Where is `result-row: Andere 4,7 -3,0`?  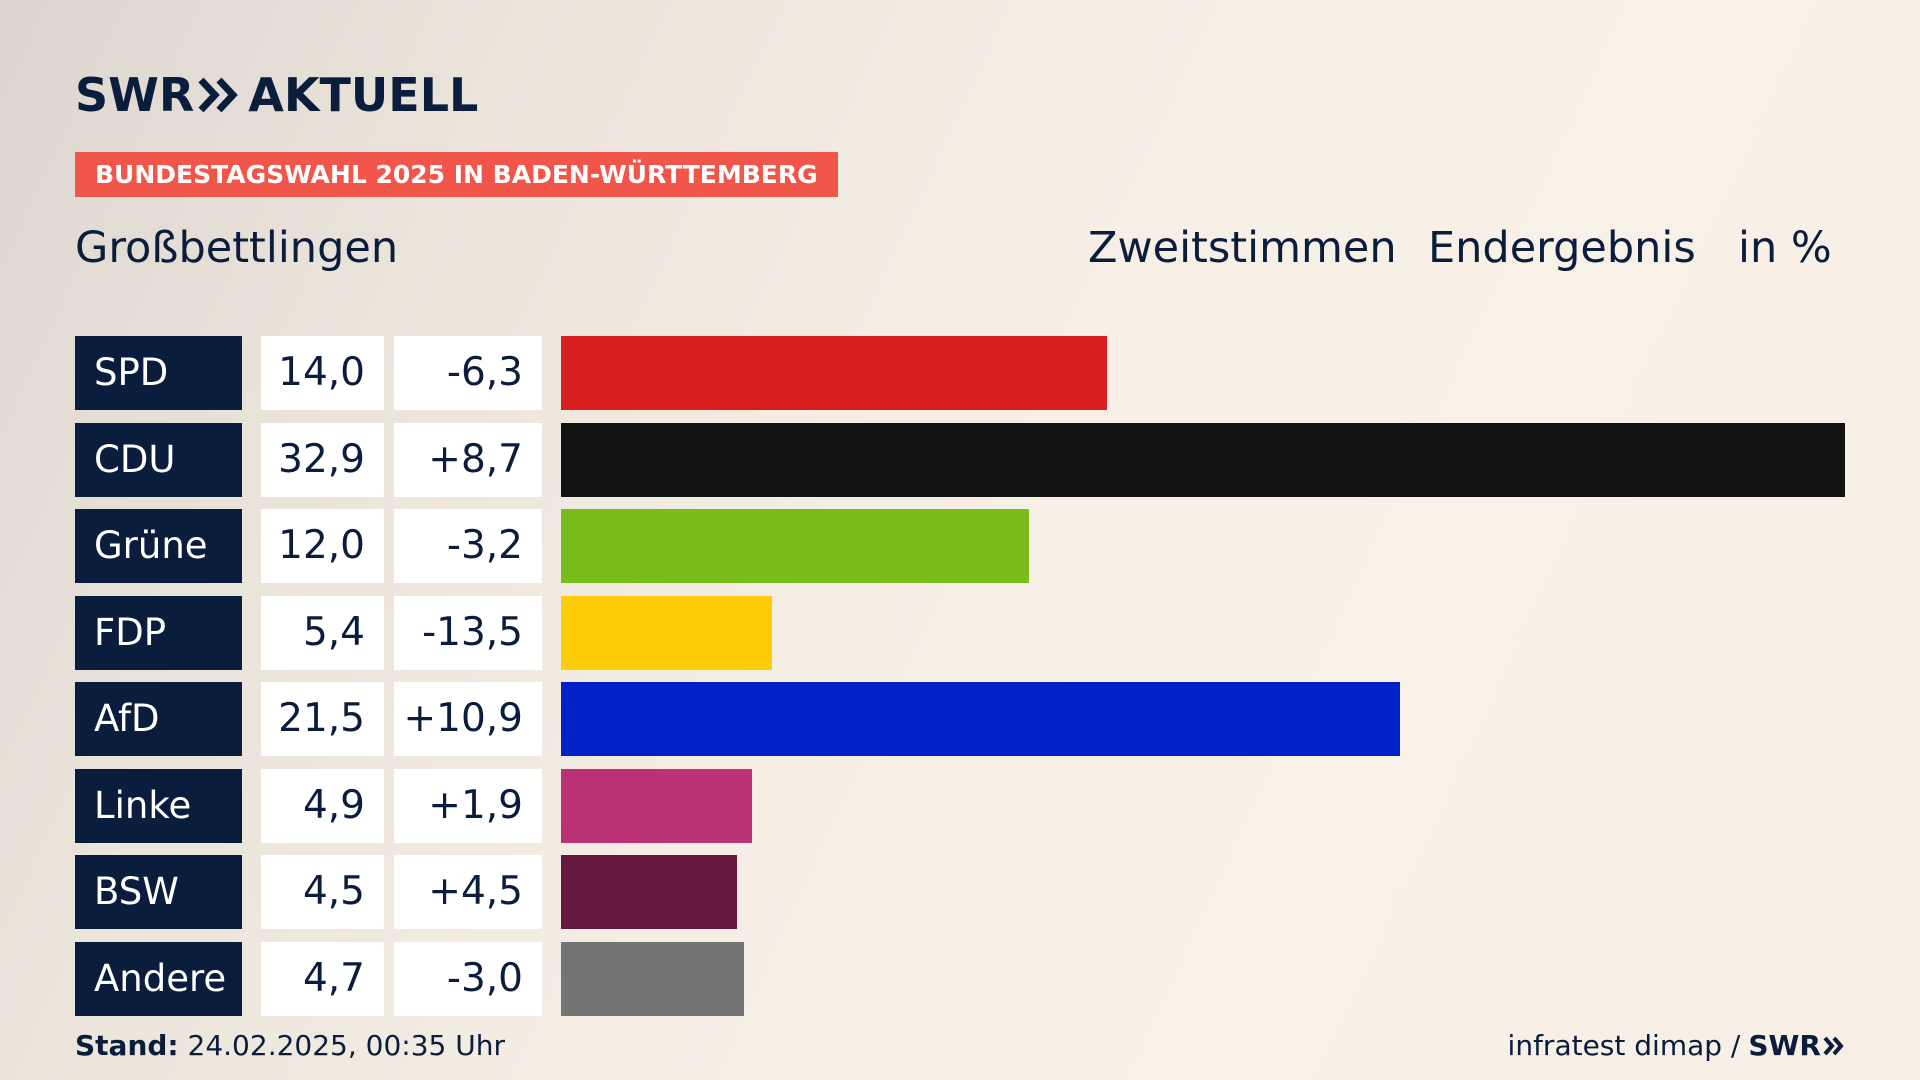
result-row: Andere 4,7 -3,0 is located at coordinates (960, 978).